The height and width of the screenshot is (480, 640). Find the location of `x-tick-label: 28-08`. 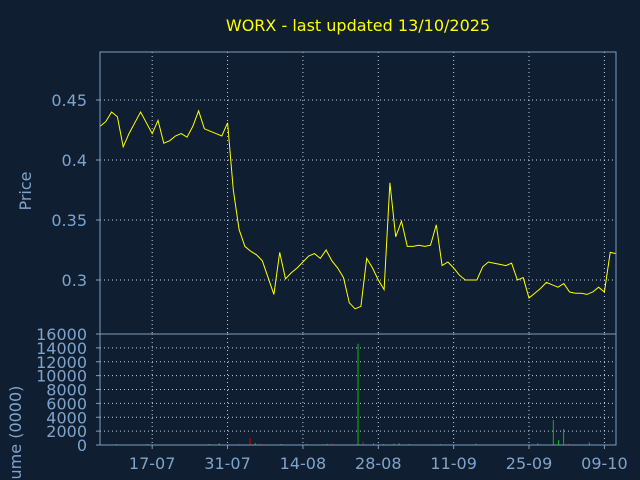

x-tick-label: 28-08 is located at coordinates (378, 463).